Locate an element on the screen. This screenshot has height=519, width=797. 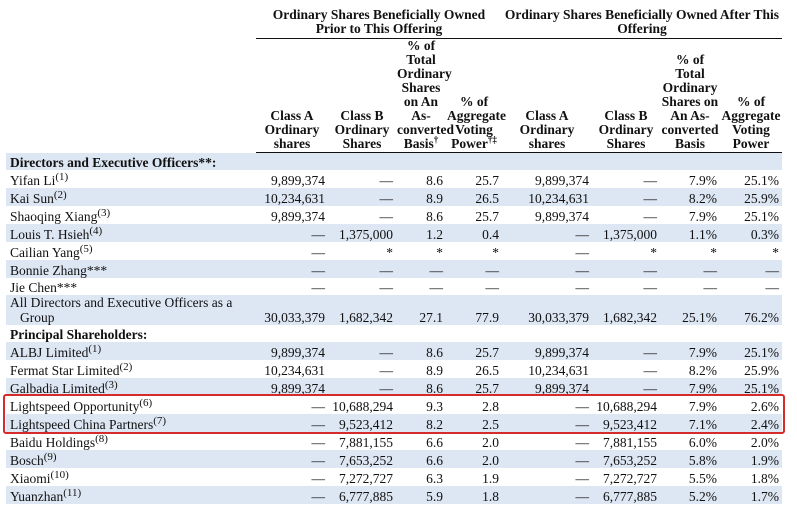
cell: 1,682,342 is located at coordinates (362, 309).